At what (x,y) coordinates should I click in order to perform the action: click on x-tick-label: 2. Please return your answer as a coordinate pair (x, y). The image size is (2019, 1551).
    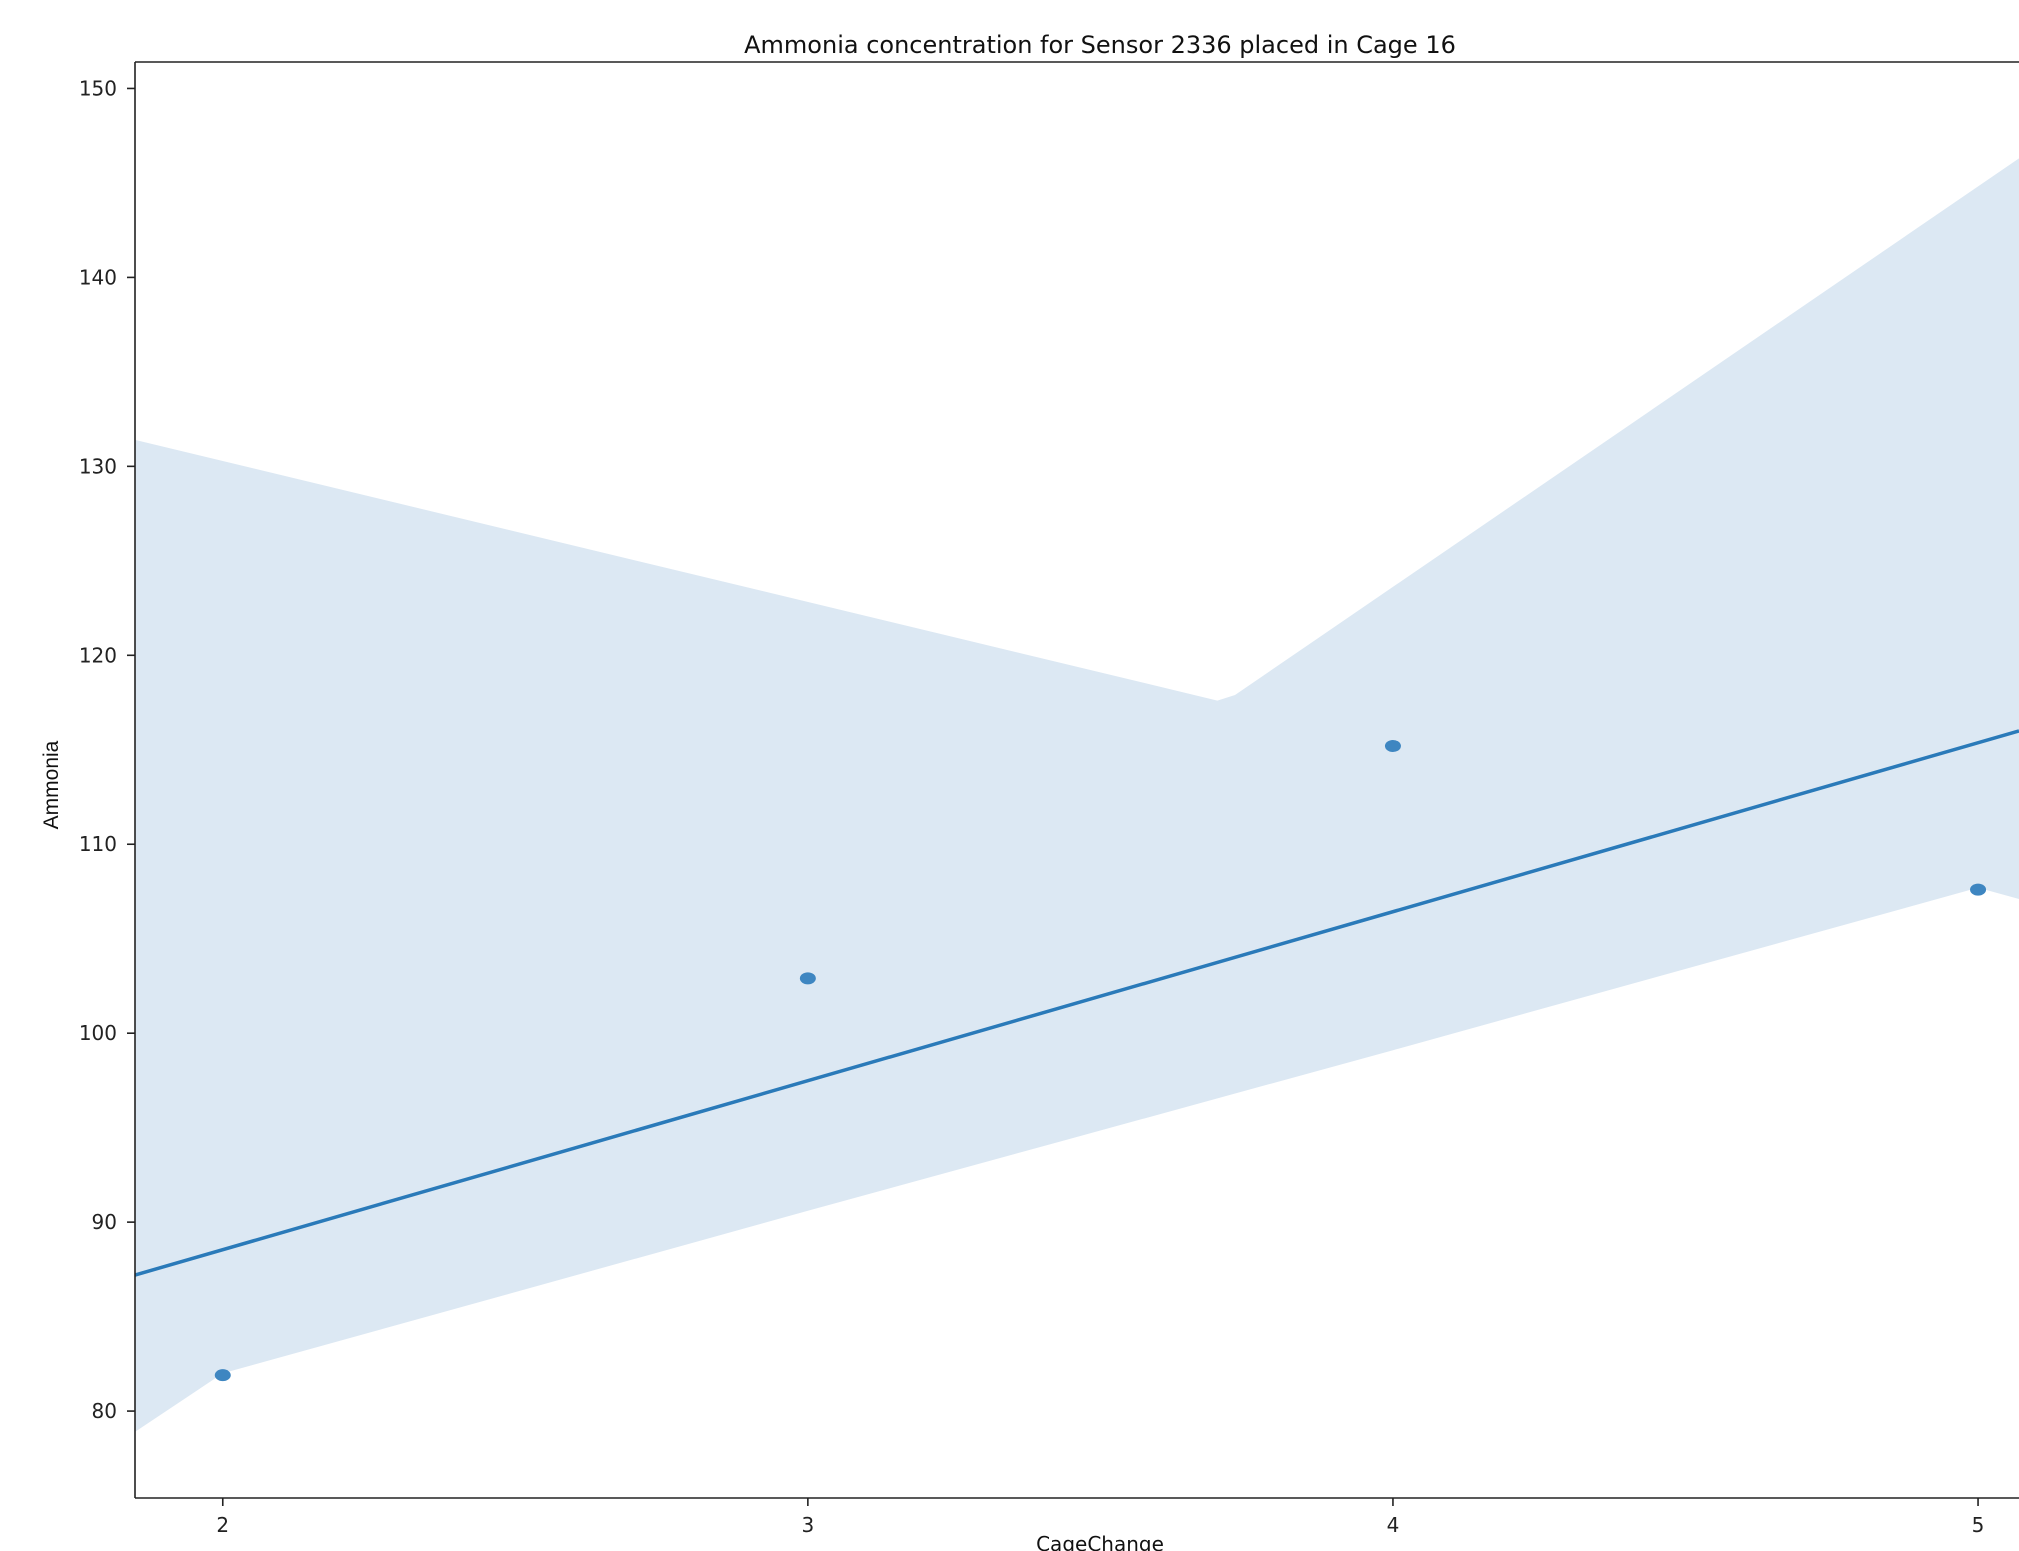
    Looking at the image, I should click on (222, 1525).